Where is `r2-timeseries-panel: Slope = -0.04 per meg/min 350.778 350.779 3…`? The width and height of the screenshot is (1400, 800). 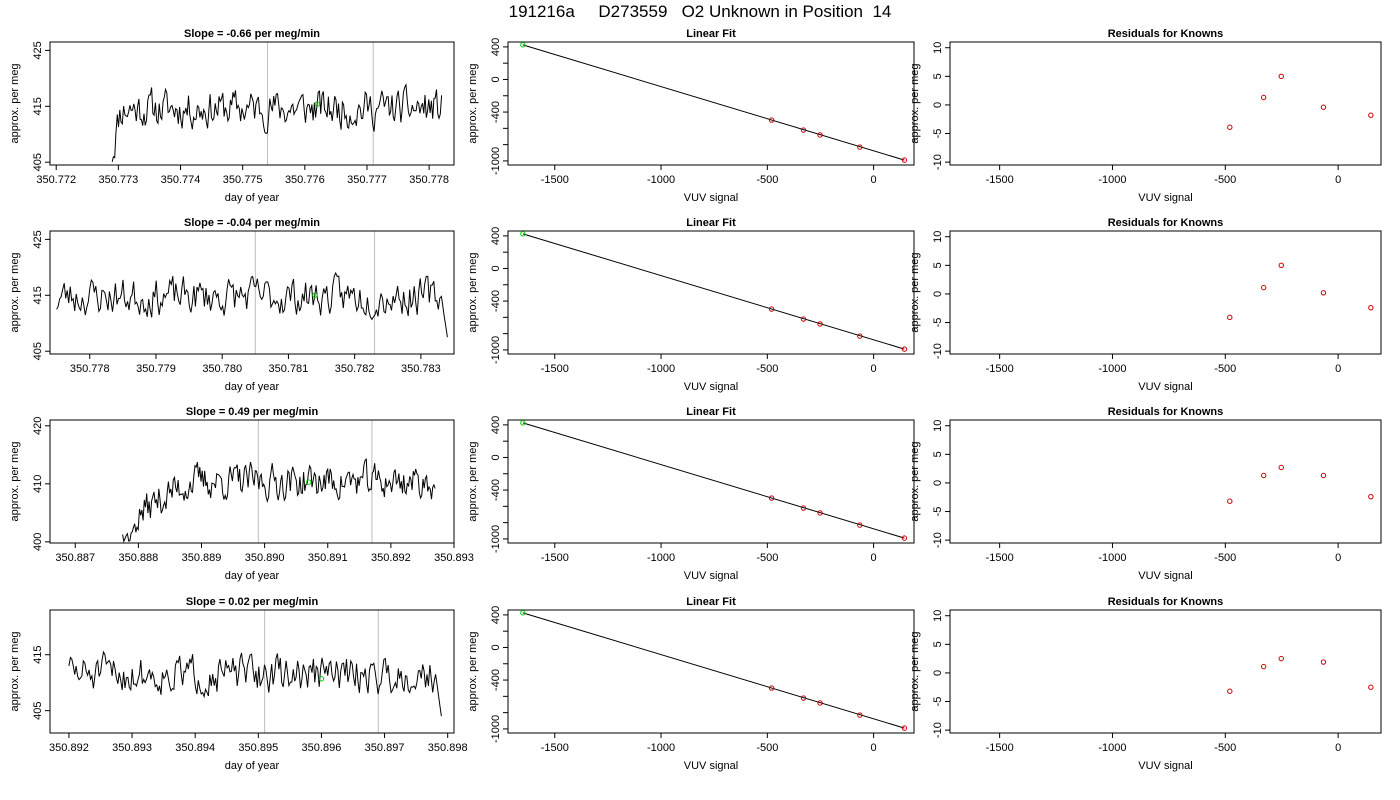
r2-timeseries-panel: Slope = -0.04 per meg/min 350.778 350.779 3… is located at coordinates (232, 305).